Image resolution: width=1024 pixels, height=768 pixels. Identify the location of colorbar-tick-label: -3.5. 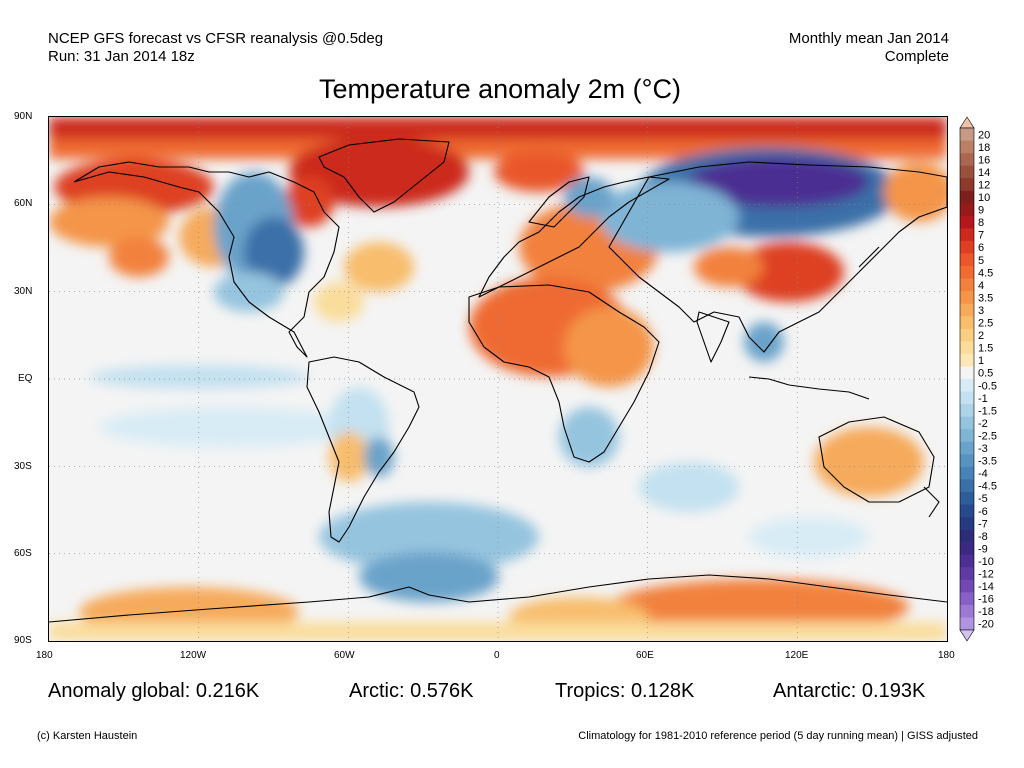
(987, 462).